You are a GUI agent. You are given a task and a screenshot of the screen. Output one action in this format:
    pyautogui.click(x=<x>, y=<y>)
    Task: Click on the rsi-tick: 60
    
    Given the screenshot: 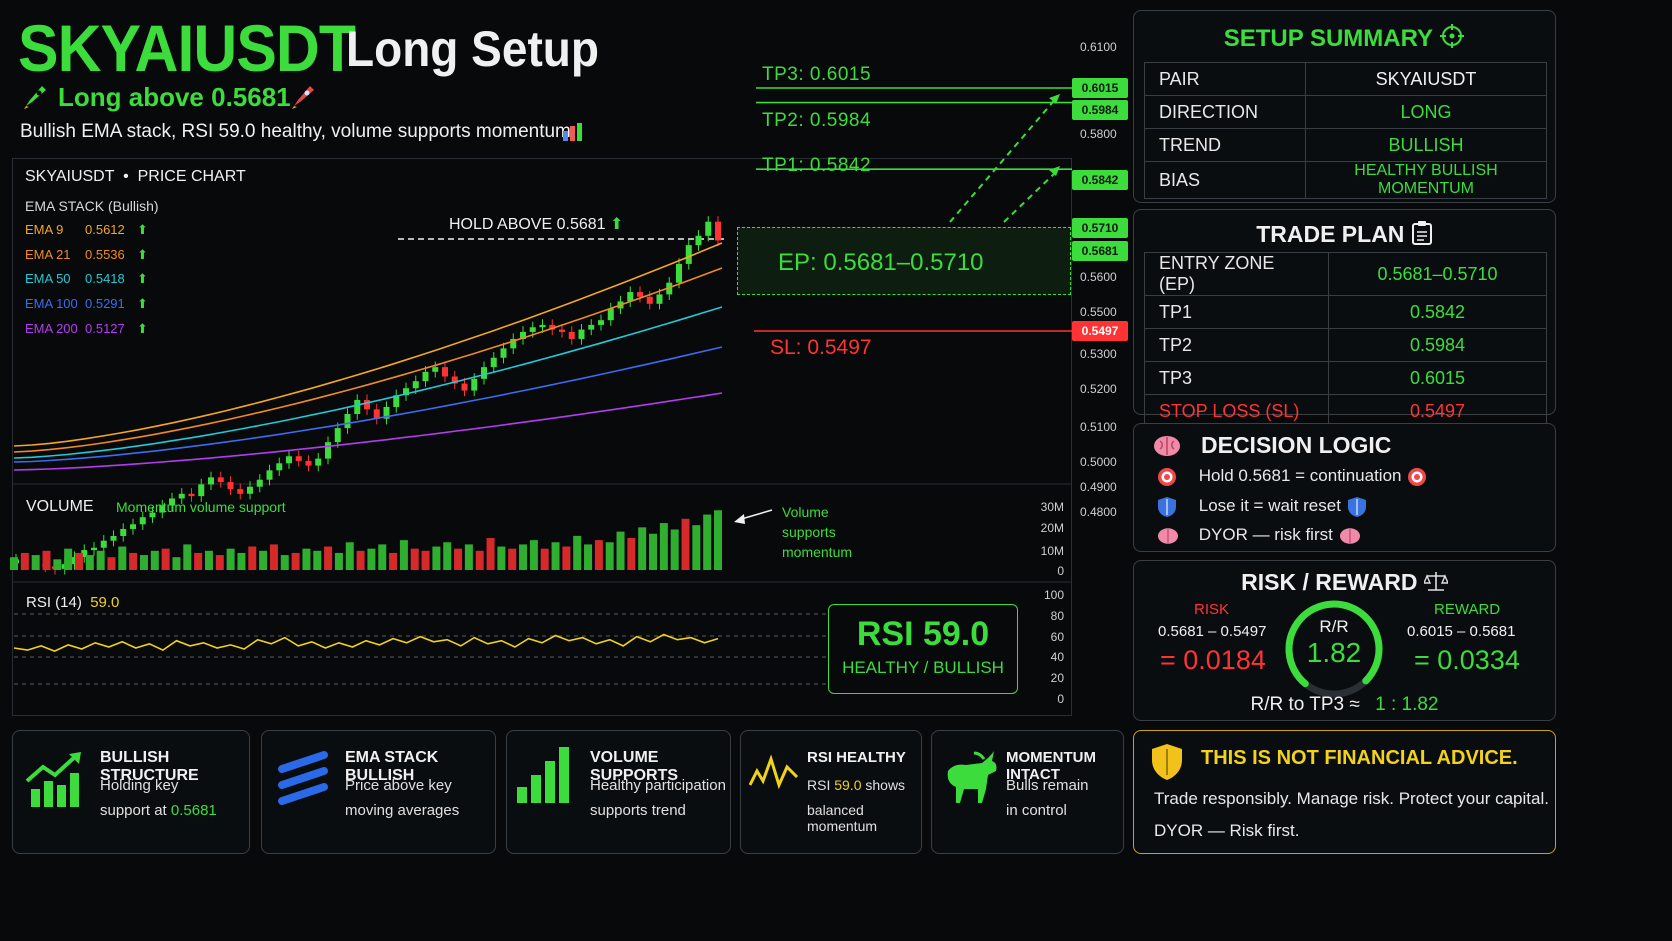 What is the action you would take?
    pyautogui.click(x=1057, y=636)
    